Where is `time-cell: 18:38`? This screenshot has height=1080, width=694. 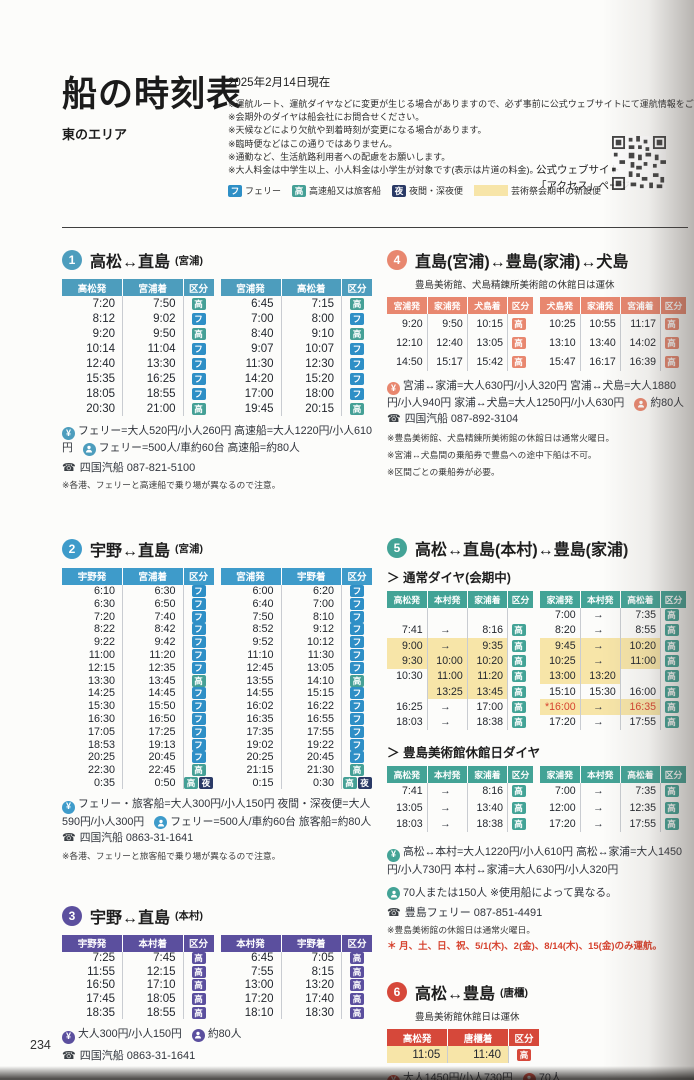 time-cell: 18:38 is located at coordinates (487, 824).